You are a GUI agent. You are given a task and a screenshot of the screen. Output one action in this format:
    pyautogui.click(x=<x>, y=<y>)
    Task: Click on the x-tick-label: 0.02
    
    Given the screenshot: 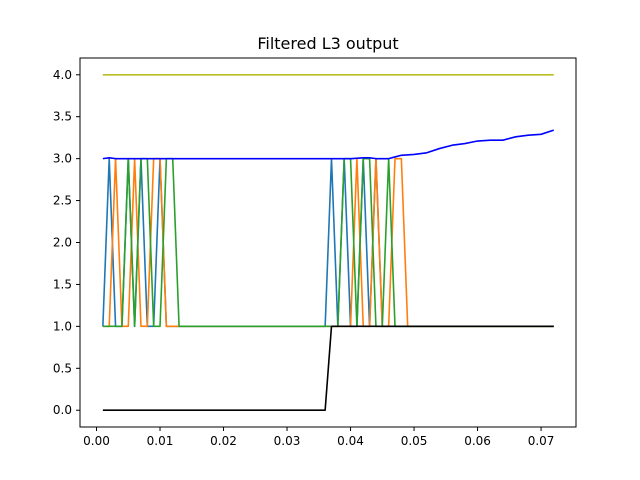 What is the action you would take?
    pyautogui.click(x=223, y=441)
    